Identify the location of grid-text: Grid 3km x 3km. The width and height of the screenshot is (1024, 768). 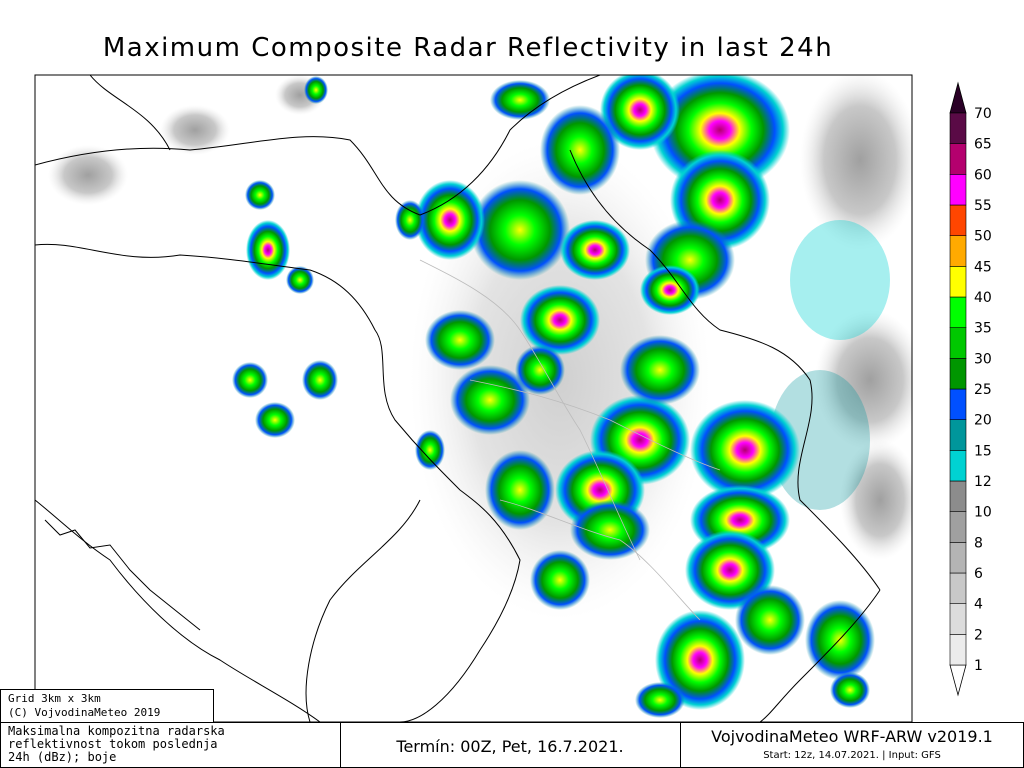
(54, 698).